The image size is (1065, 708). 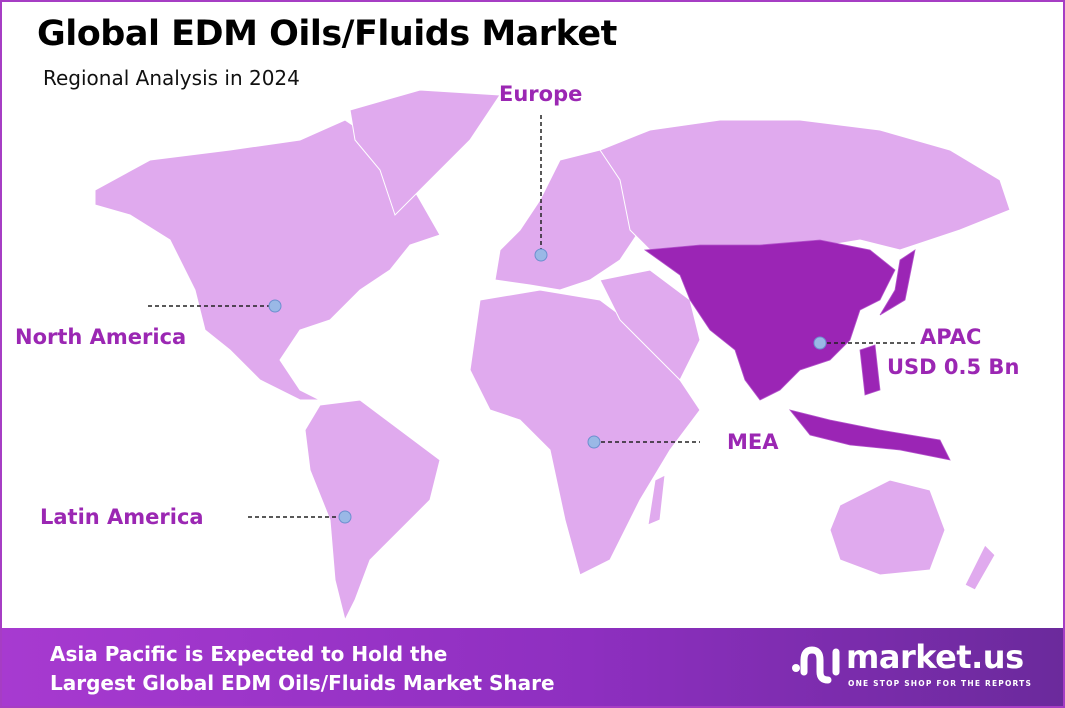 What do you see at coordinates (953, 367) in the screenshot?
I see `label-apac-value: USD 0.5 Bn` at bounding box center [953, 367].